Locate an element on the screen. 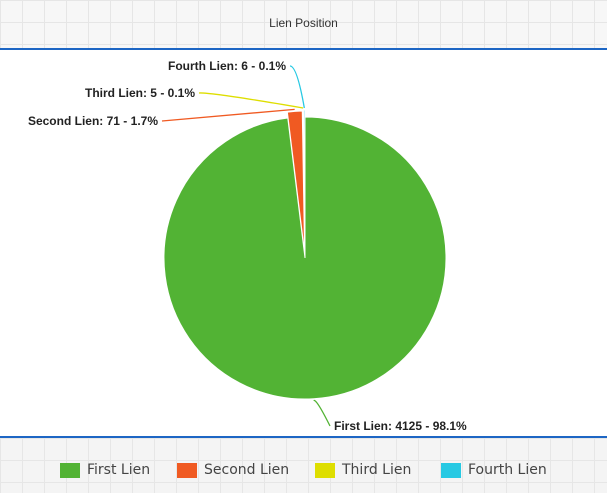  data-label-first-lien: First Lien: 4125 - 98.1% is located at coordinates (400, 426).